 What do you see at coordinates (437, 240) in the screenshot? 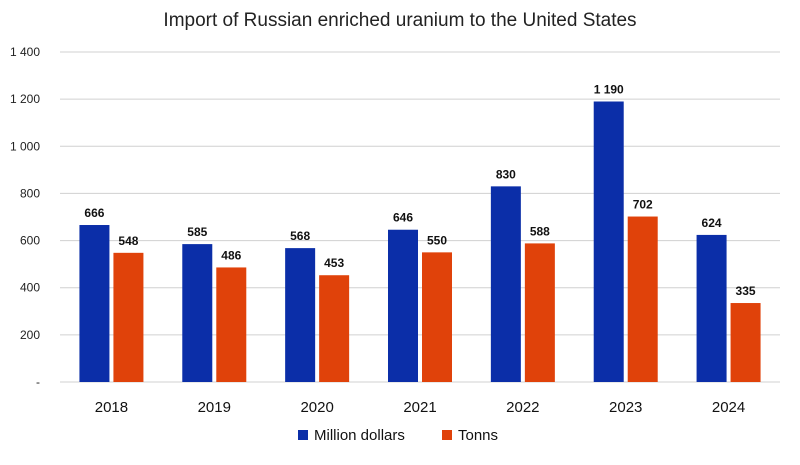
I see `data-label: 550` at bounding box center [437, 240].